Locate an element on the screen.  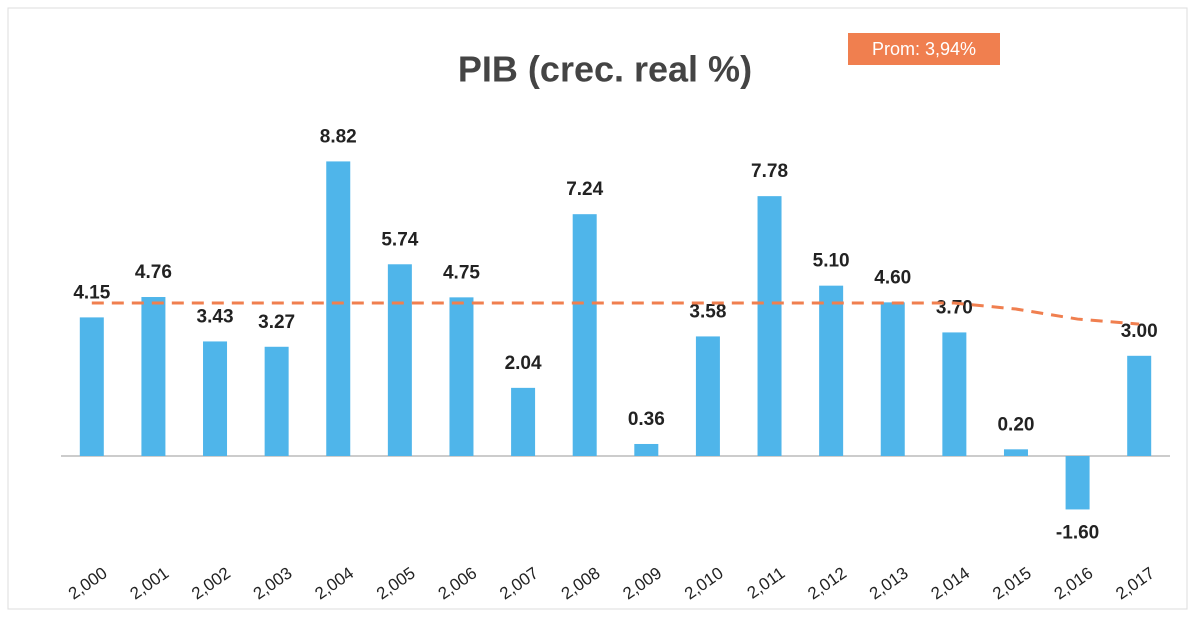
value-label: 3.58 is located at coordinates (707, 311).